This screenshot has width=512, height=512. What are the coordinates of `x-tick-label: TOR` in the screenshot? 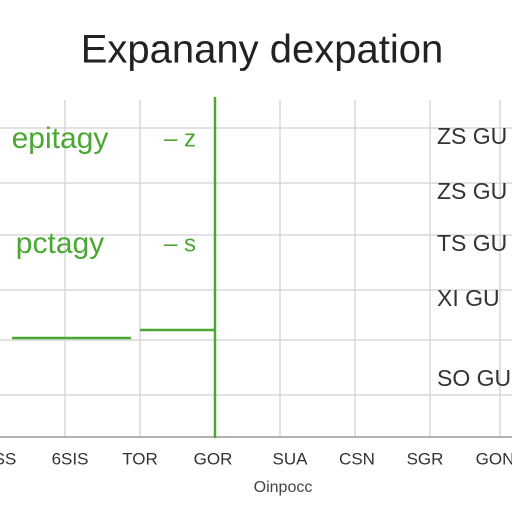 It's located at (140, 458).